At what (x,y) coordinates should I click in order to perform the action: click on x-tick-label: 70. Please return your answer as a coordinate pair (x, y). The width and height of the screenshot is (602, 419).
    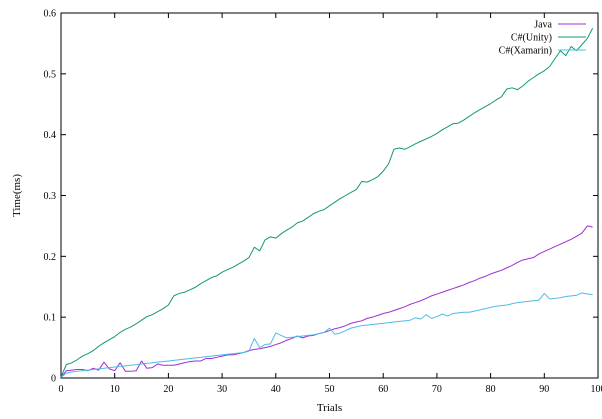
    Looking at the image, I should click on (437, 389).